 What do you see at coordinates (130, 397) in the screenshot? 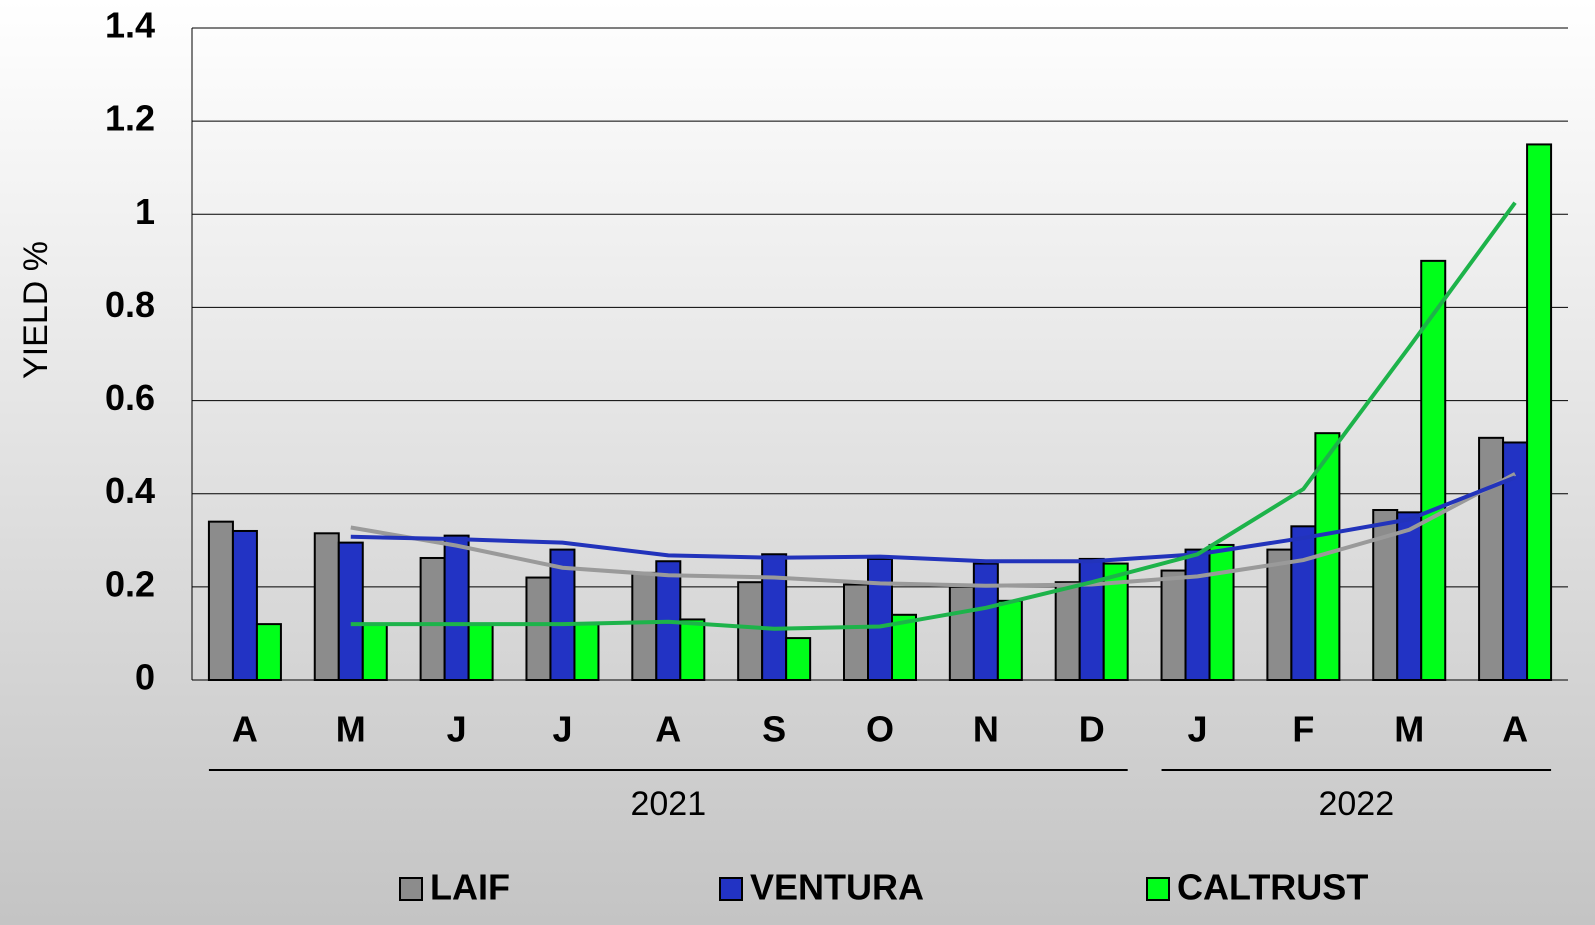
I see `y-tick-label: 0.6` at bounding box center [130, 397].